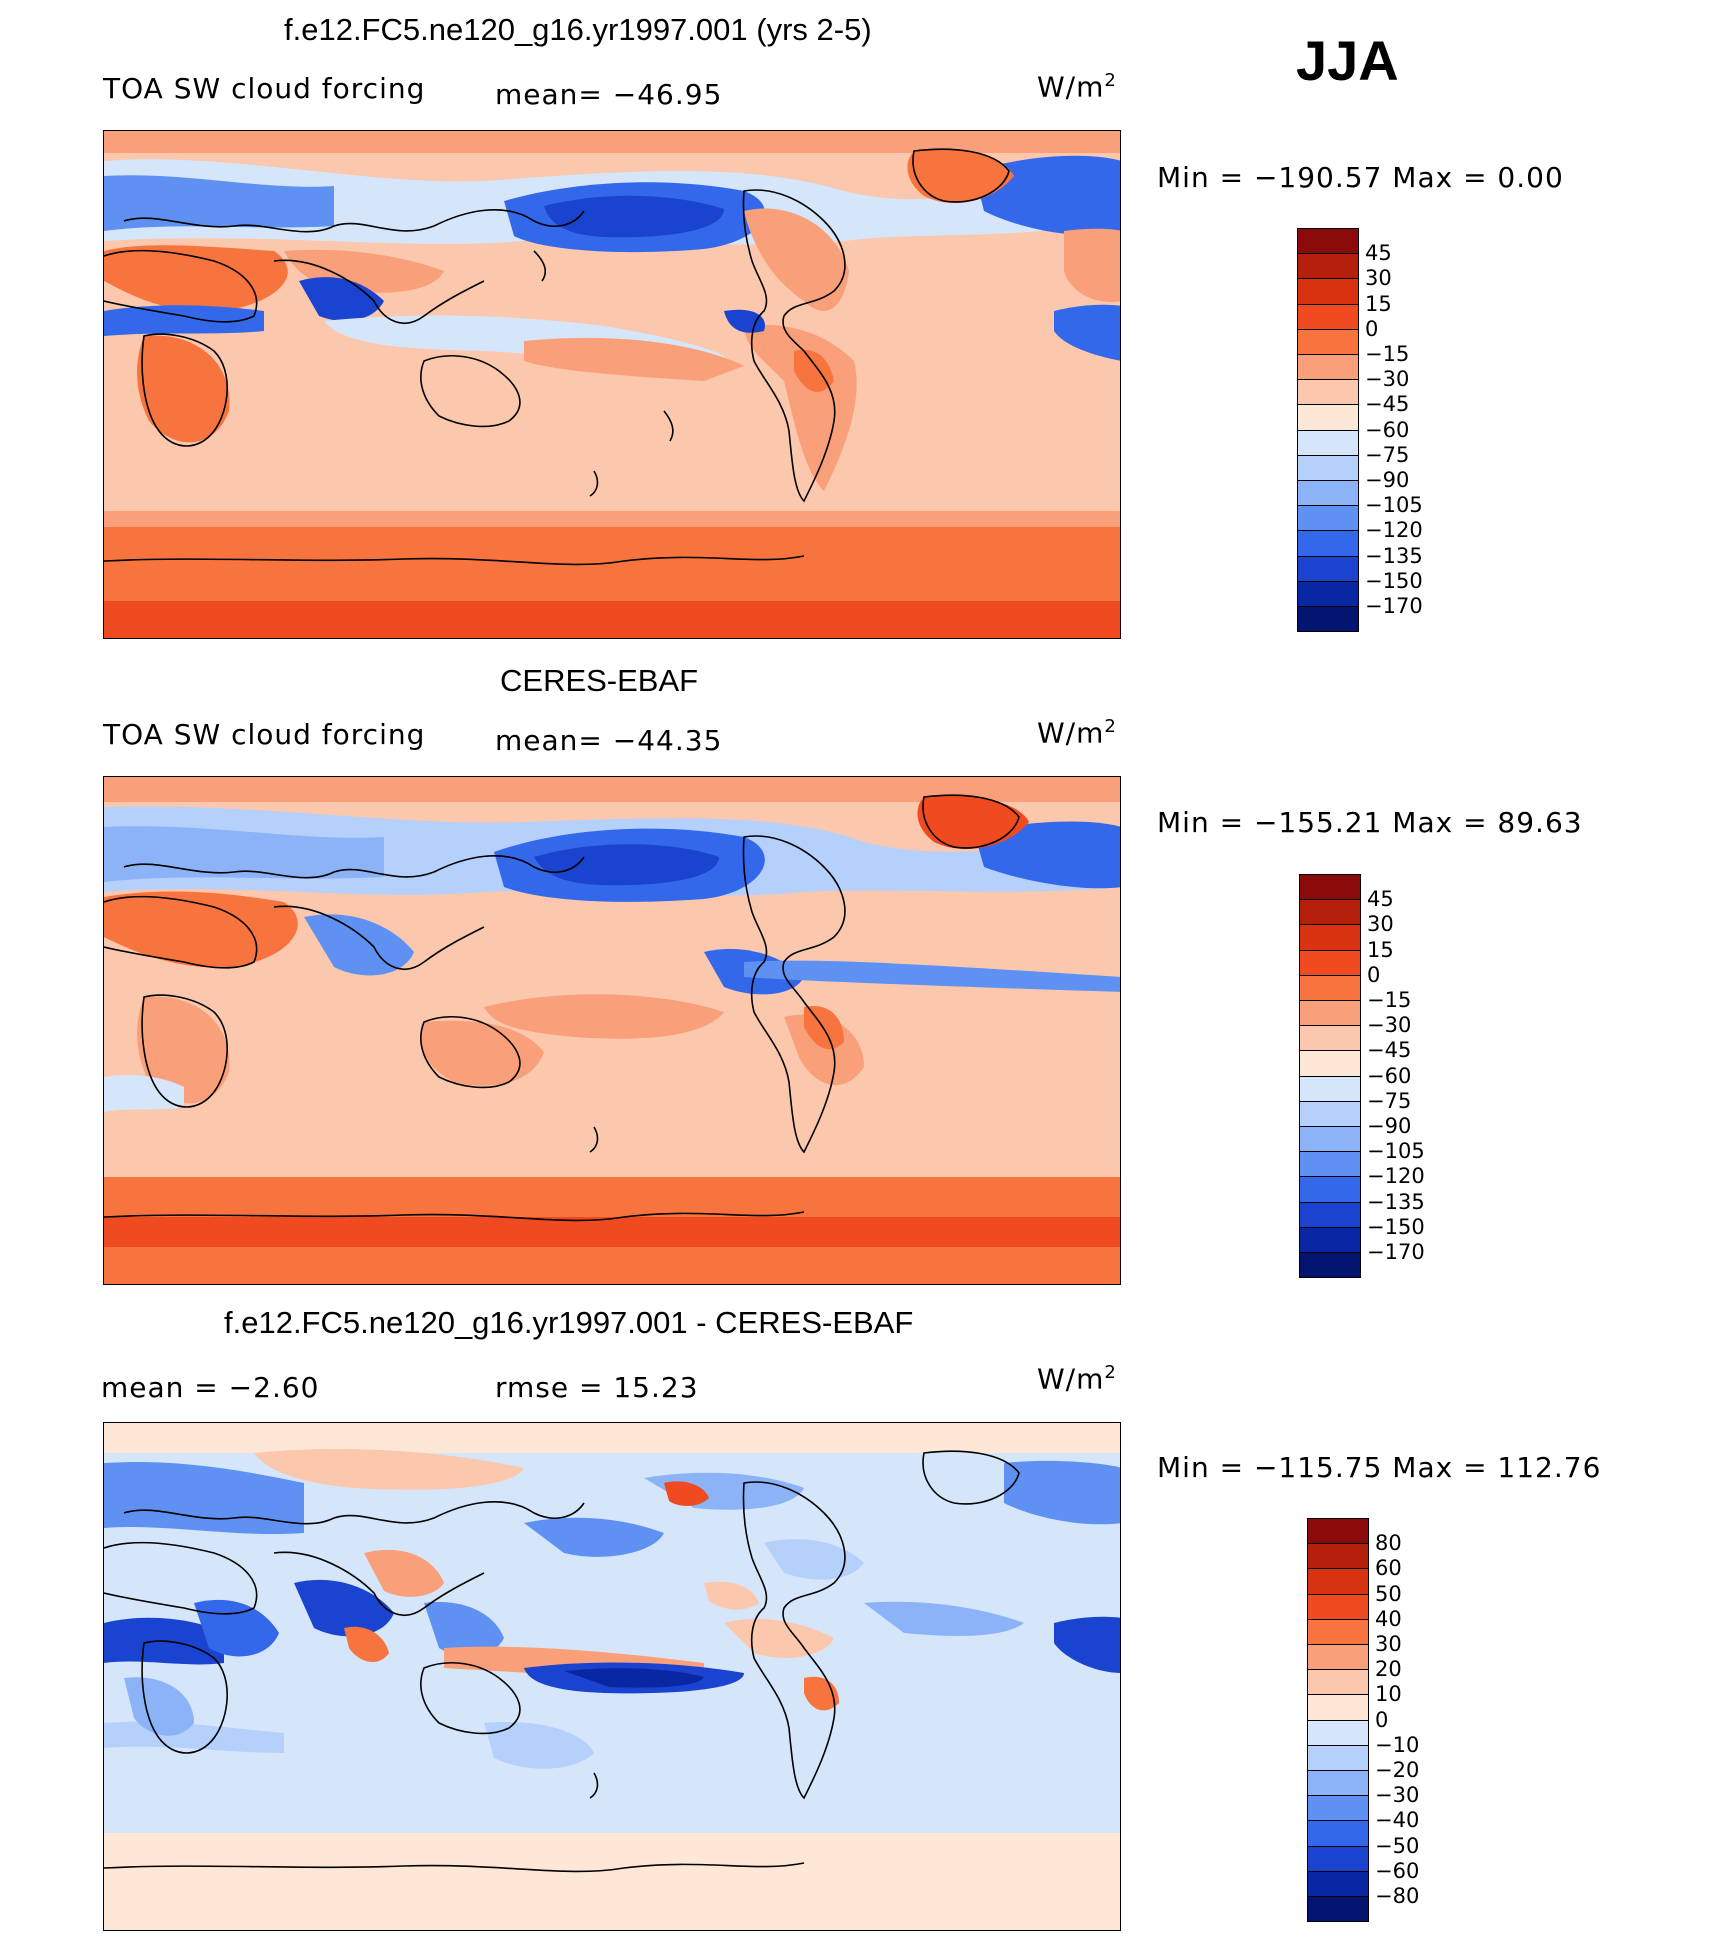  Describe the element at coordinates (597, 1387) in the screenshot. I see `panel3-stat-label: rmse = 15.23` at that location.